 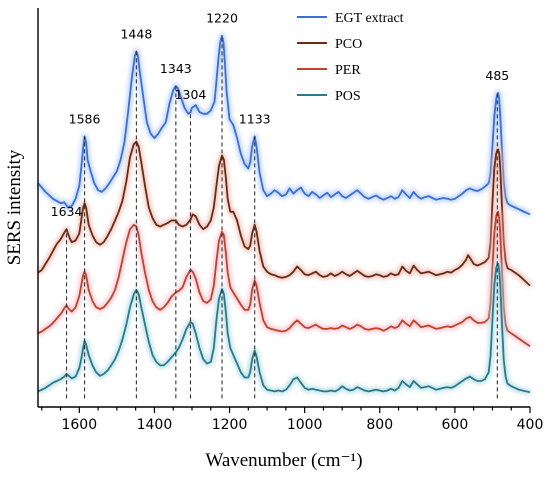 What do you see at coordinates (455, 425) in the screenshot?
I see `x-tick-label-600: 600` at bounding box center [455, 425].